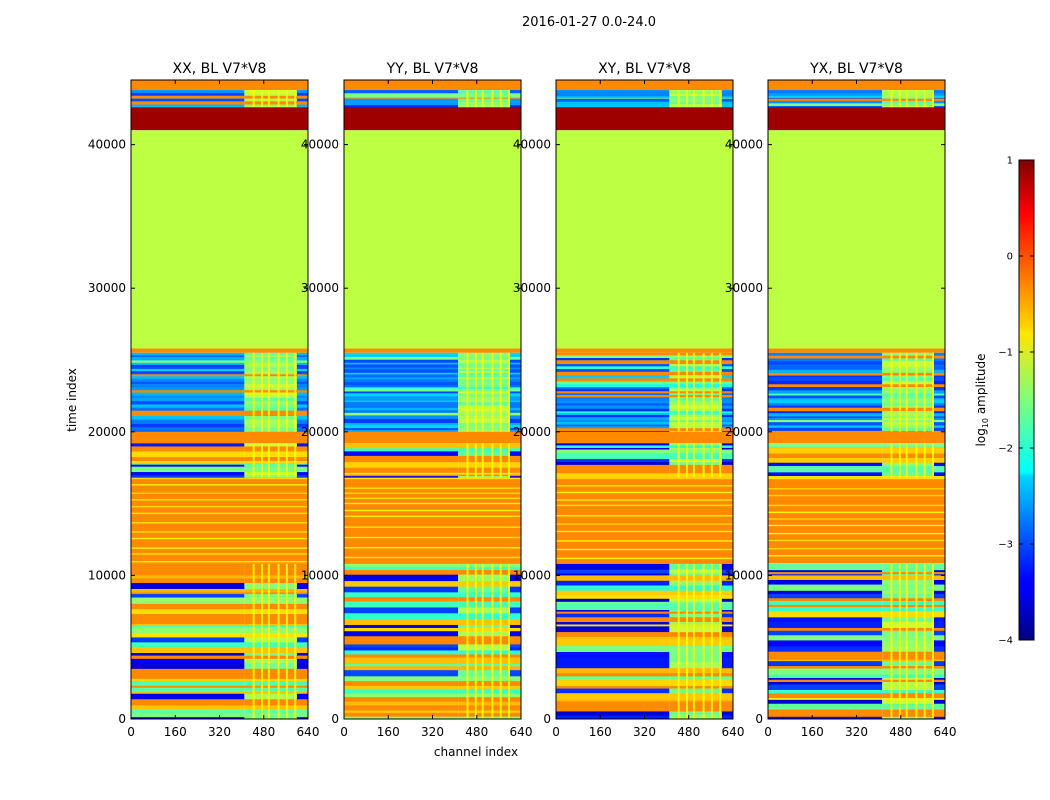  I want to click on x-tick-label: 480, so click(900, 732).